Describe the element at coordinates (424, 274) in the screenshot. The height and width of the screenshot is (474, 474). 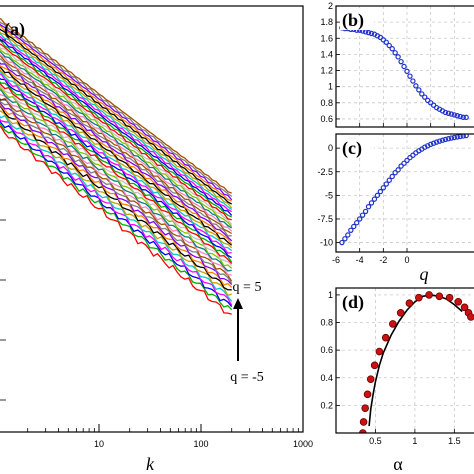
I see `panel-c-xlabel: q` at that location.